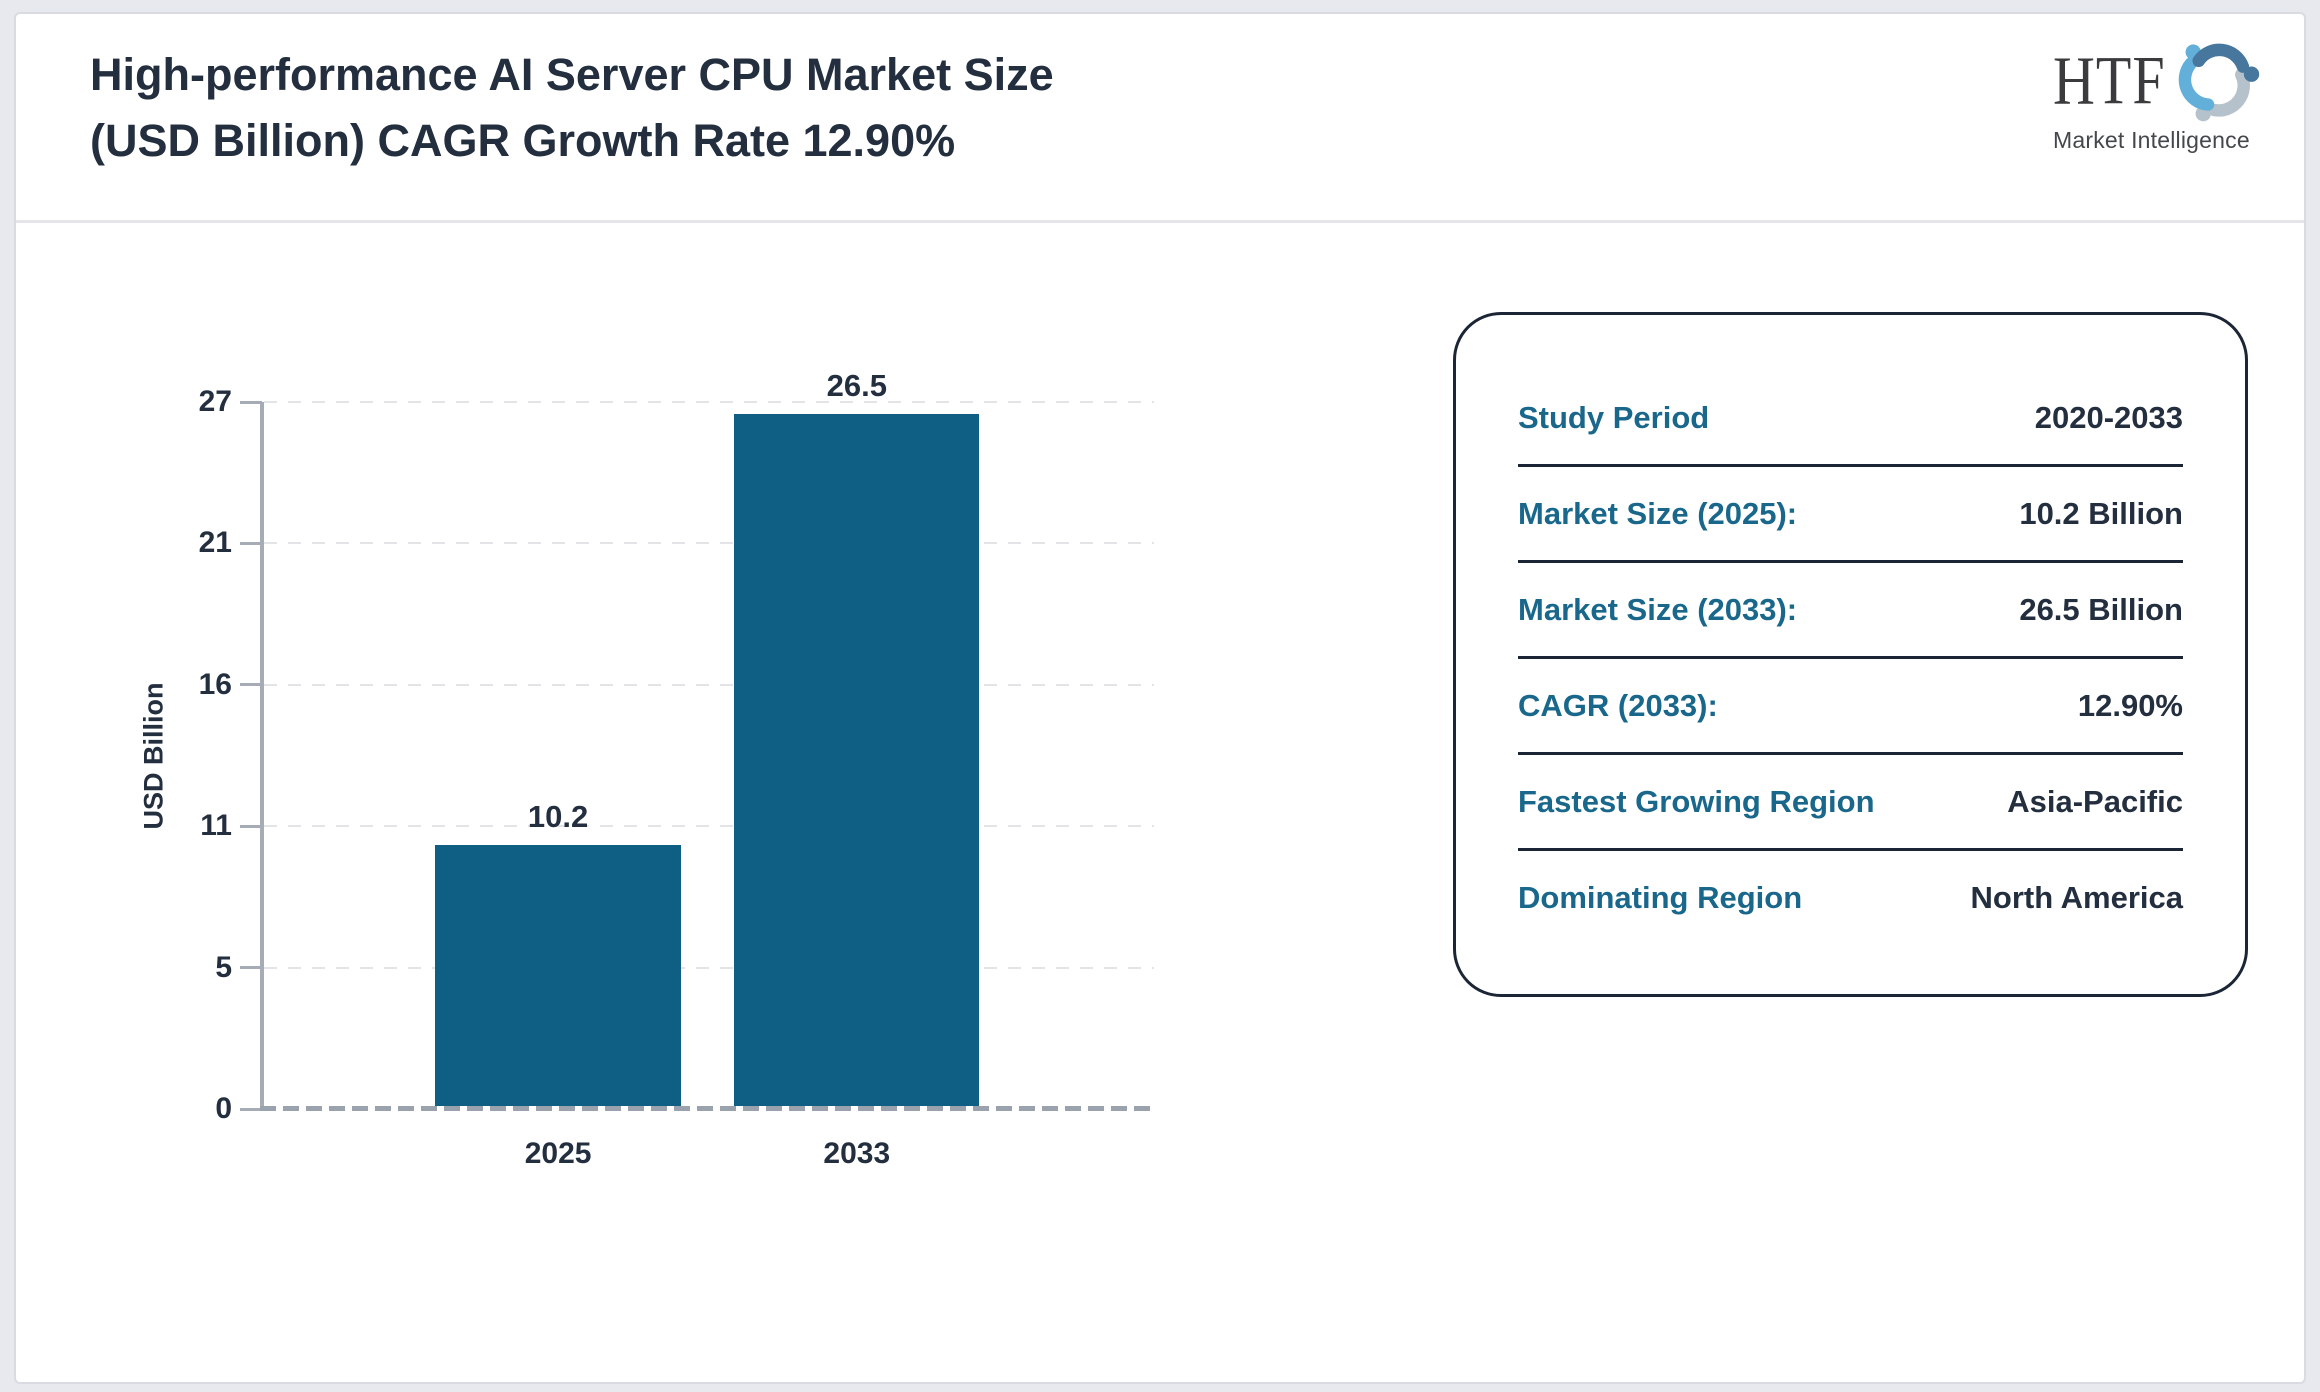  I want to click on x-axis-line, so click(707, 1108).